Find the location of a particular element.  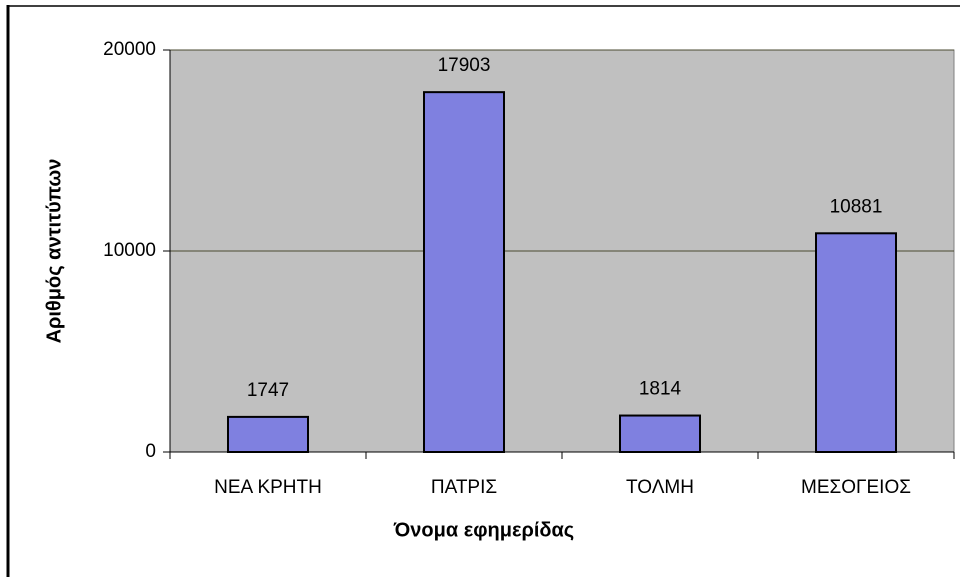

data-label: 1747 is located at coordinates (268, 390).